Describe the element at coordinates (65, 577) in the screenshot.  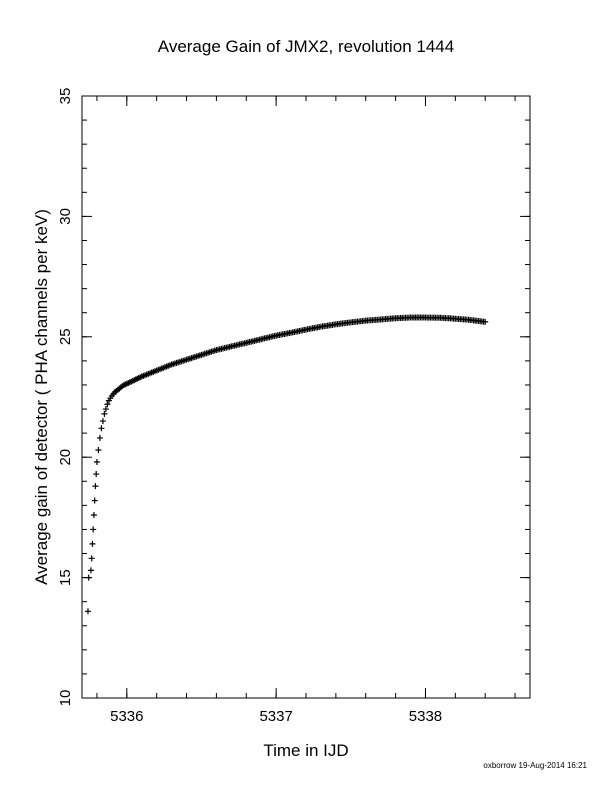
I see `y-tick-label: 15` at that location.